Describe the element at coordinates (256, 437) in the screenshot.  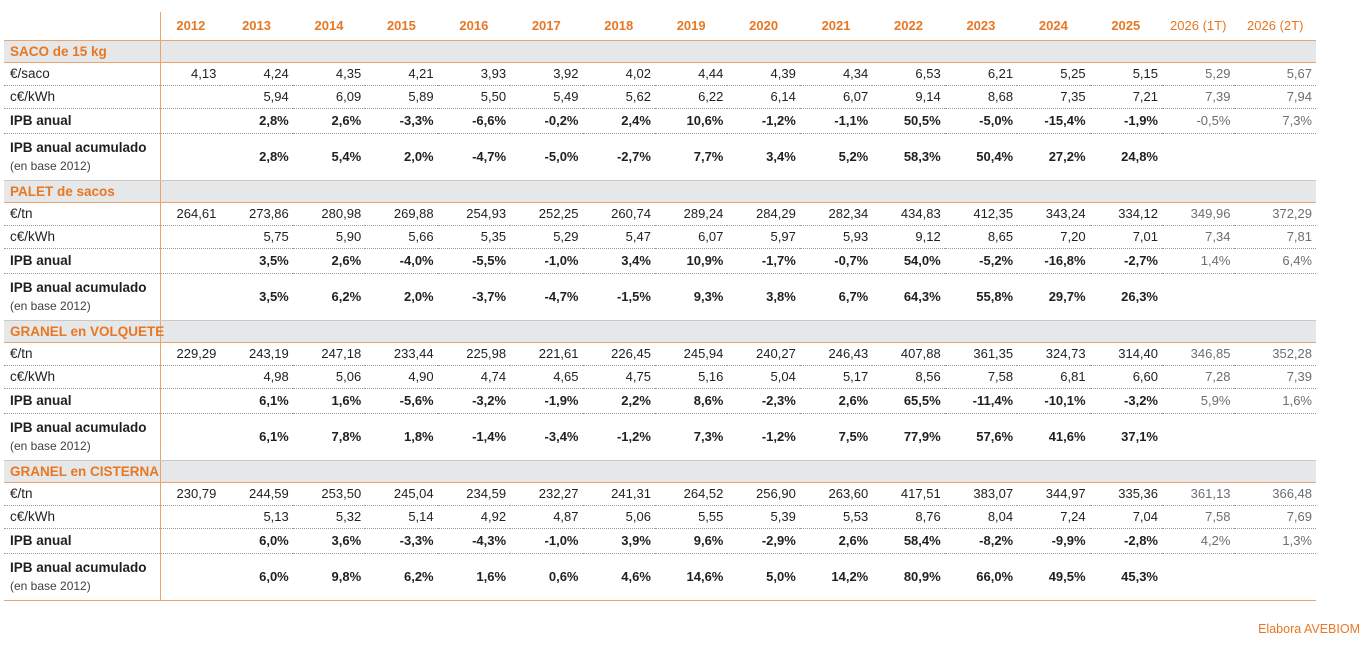
I see `table-cell: 6,1%` at that location.